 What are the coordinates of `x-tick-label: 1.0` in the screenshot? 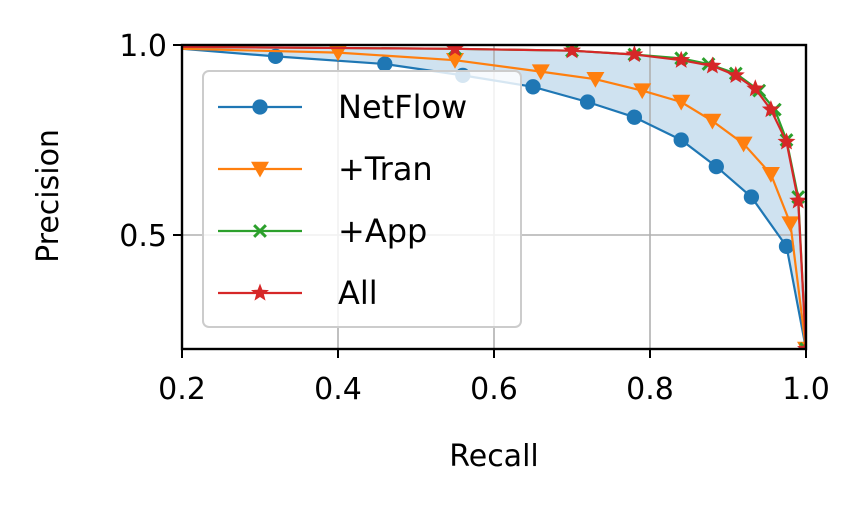 It's located at (806, 389).